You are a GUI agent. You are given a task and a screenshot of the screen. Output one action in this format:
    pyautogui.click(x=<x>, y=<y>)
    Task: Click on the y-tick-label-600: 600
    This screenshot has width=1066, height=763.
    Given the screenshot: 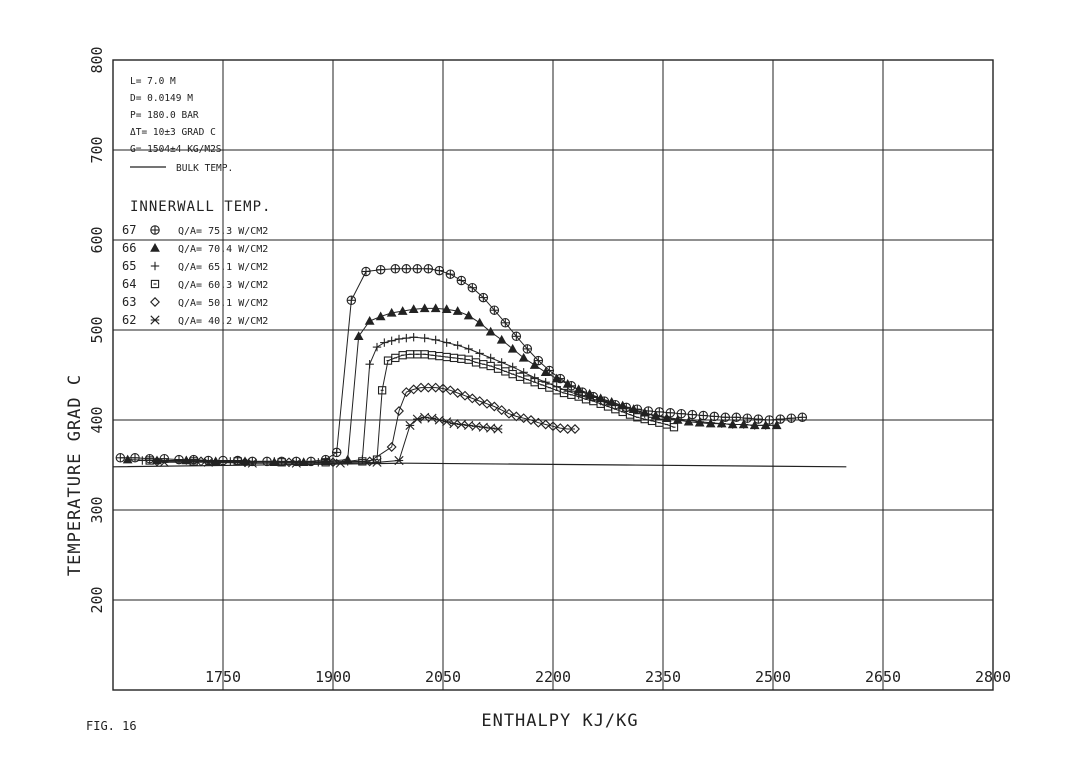 What is the action you would take?
    pyautogui.click(x=97, y=239)
    